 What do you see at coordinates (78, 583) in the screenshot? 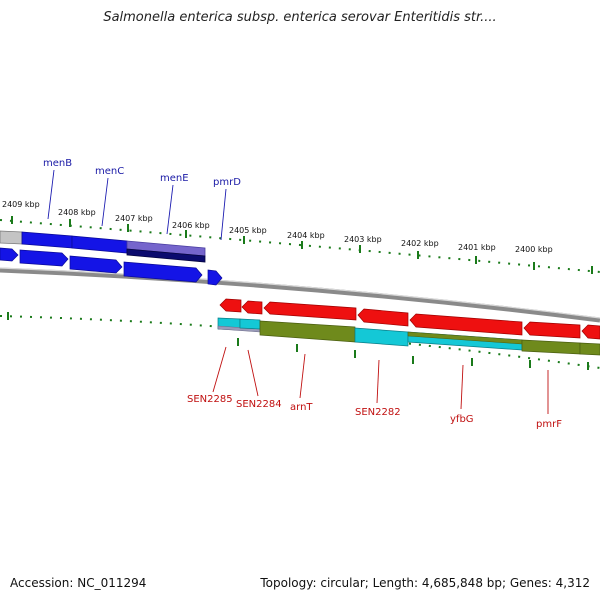
I see `accession-label: Accession: NC_011294` at bounding box center [78, 583].